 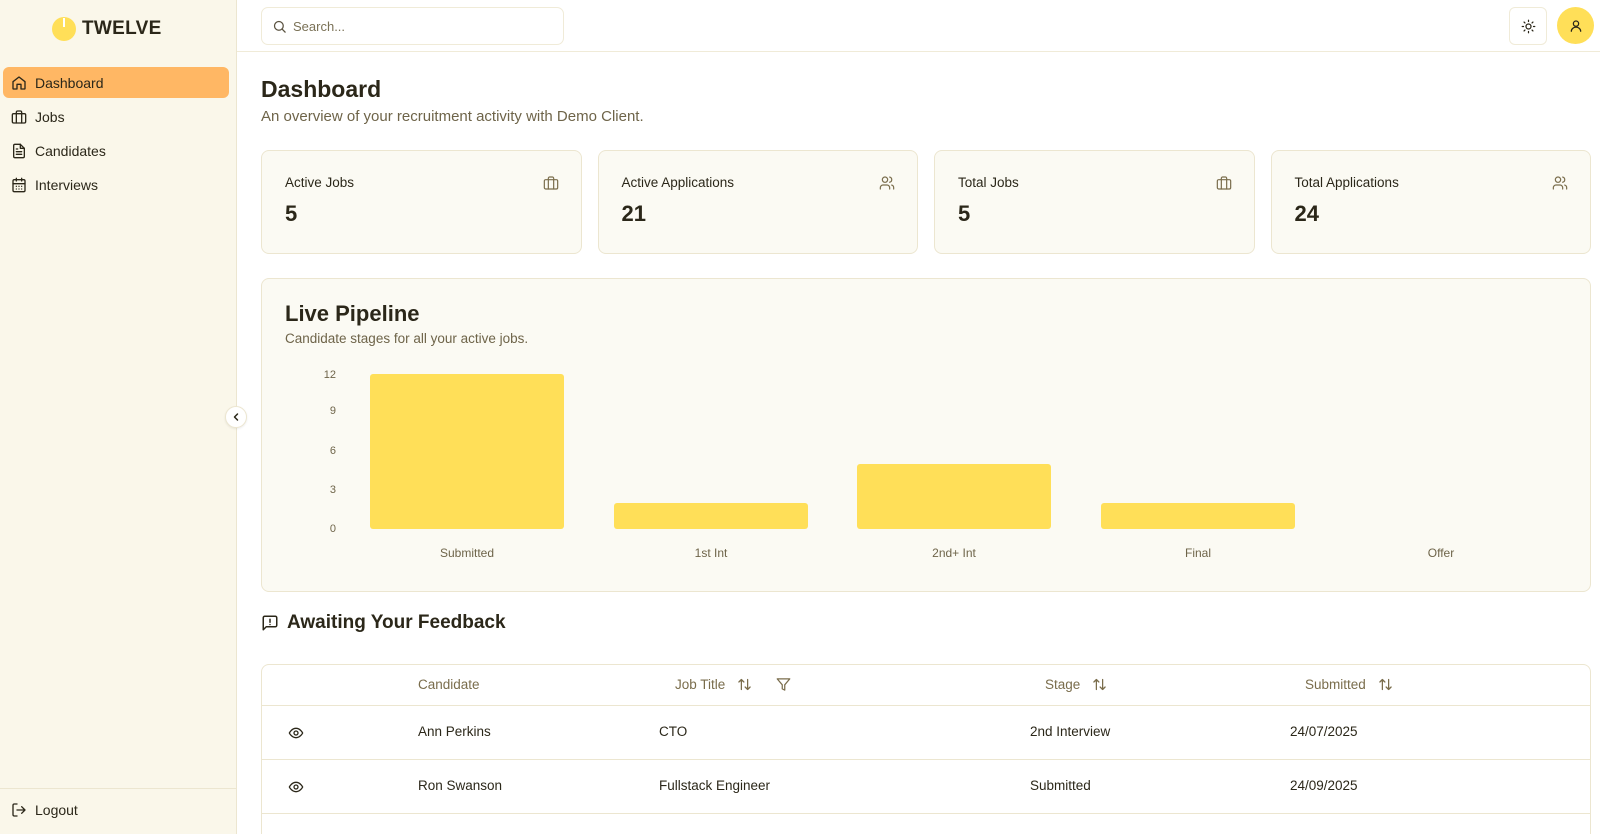 I want to click on cell-submitted: 24/07/2025, so click(x=1324, y=731).